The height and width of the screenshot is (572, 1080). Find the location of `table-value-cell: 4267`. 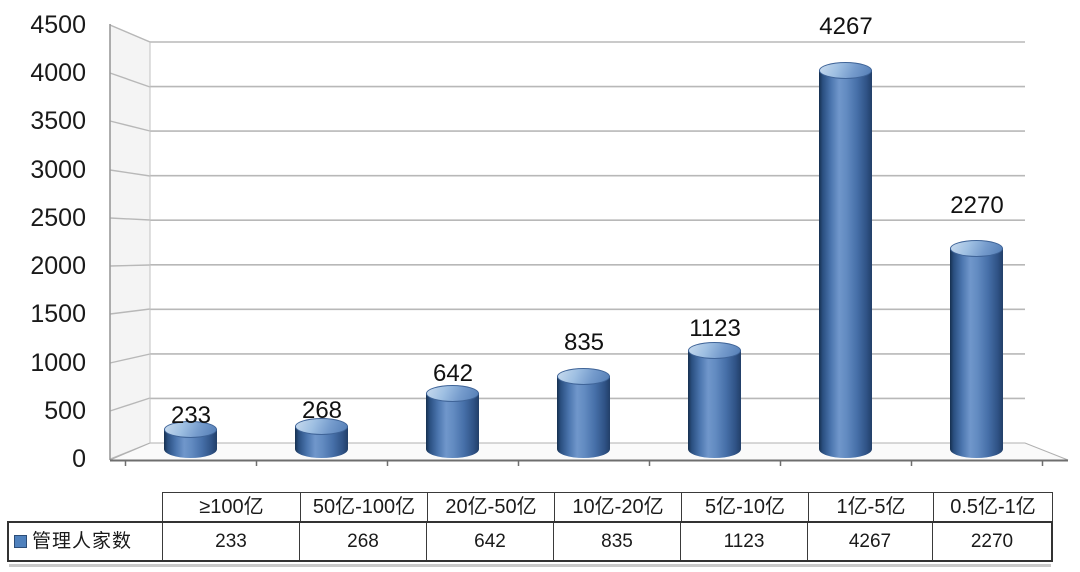

table-value-cell: 4267 is located at coordinates (869, 541).